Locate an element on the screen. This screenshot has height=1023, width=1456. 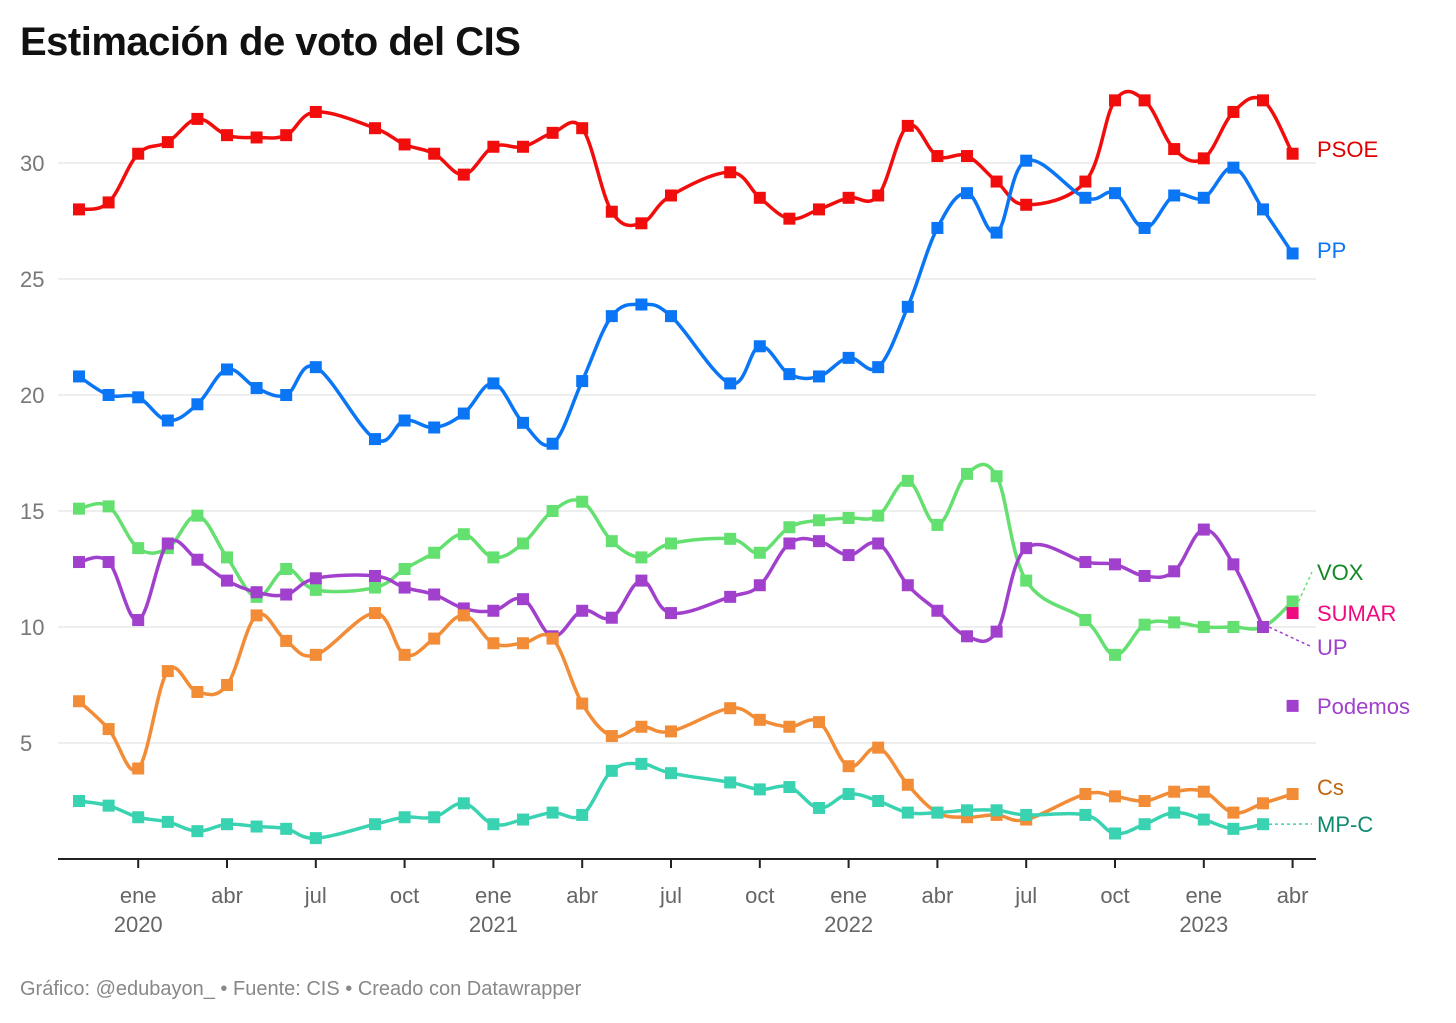
x-tick-label: oct is located at coordinates (404, 895).